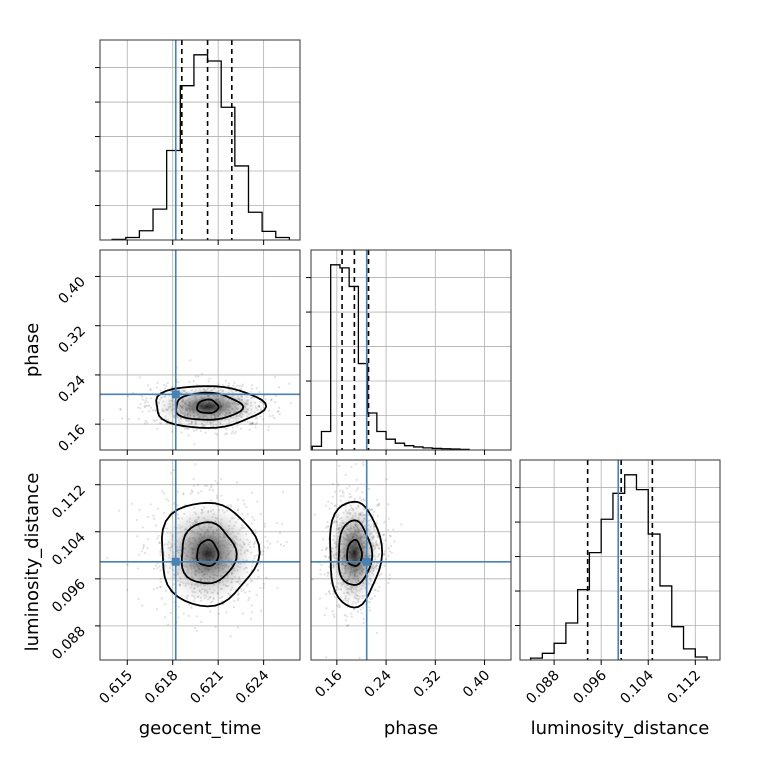 Image resolution: width=760 pixels, height=760 pixels. Describe the element at coordinates (175, 394) in the screenshot. I see `truth-point` at that location.